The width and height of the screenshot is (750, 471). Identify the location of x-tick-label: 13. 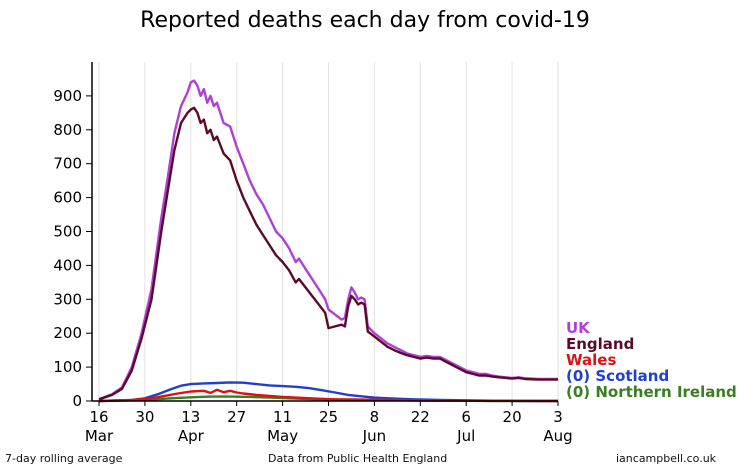
(190, 417).